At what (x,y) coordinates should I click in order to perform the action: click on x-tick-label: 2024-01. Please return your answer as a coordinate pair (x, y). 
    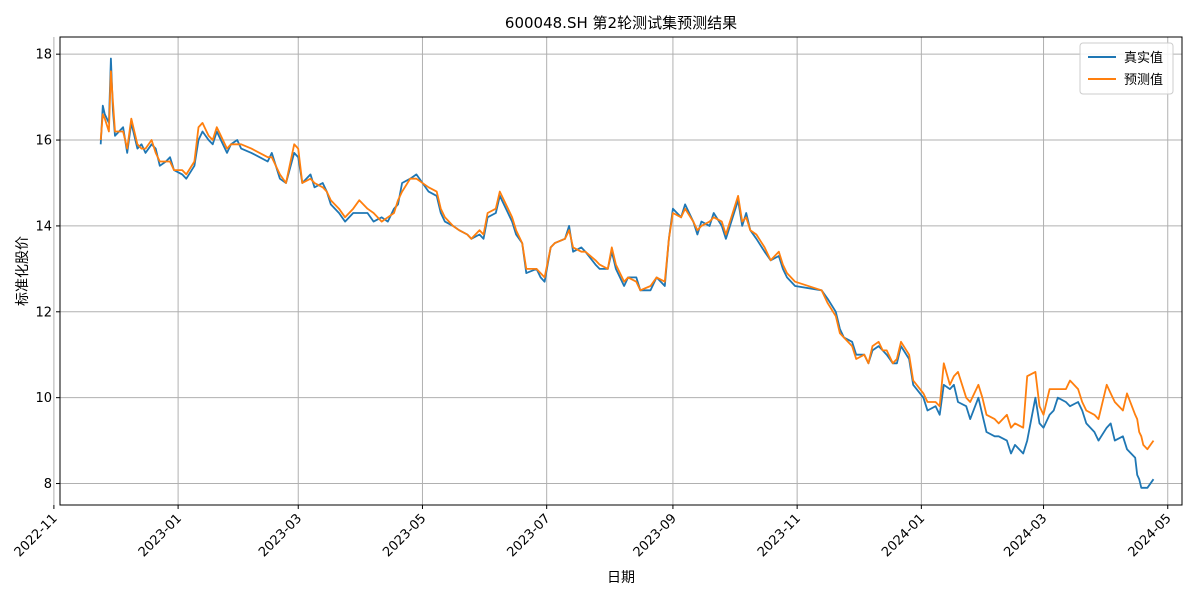
    Looking at the image, I should click on (903, 535).